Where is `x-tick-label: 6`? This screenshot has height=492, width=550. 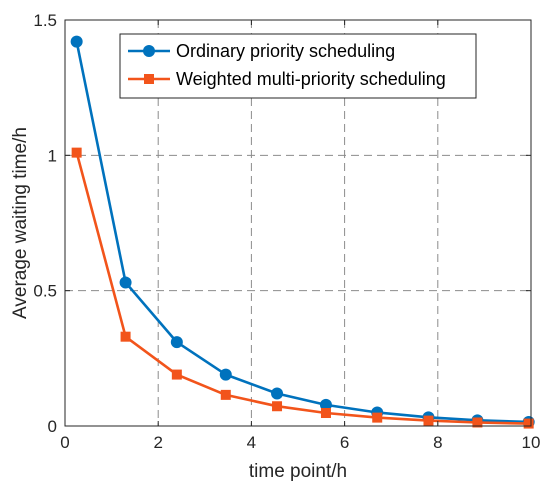
x-tick-label: 6 is located at coordinates (344, 442).